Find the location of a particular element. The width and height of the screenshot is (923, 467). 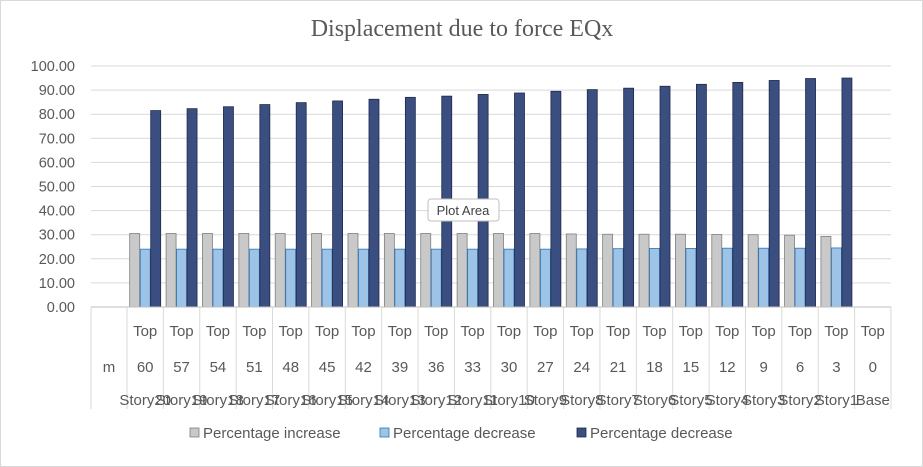

category-elevation-label: 57 is located at coordinates (181, 367).